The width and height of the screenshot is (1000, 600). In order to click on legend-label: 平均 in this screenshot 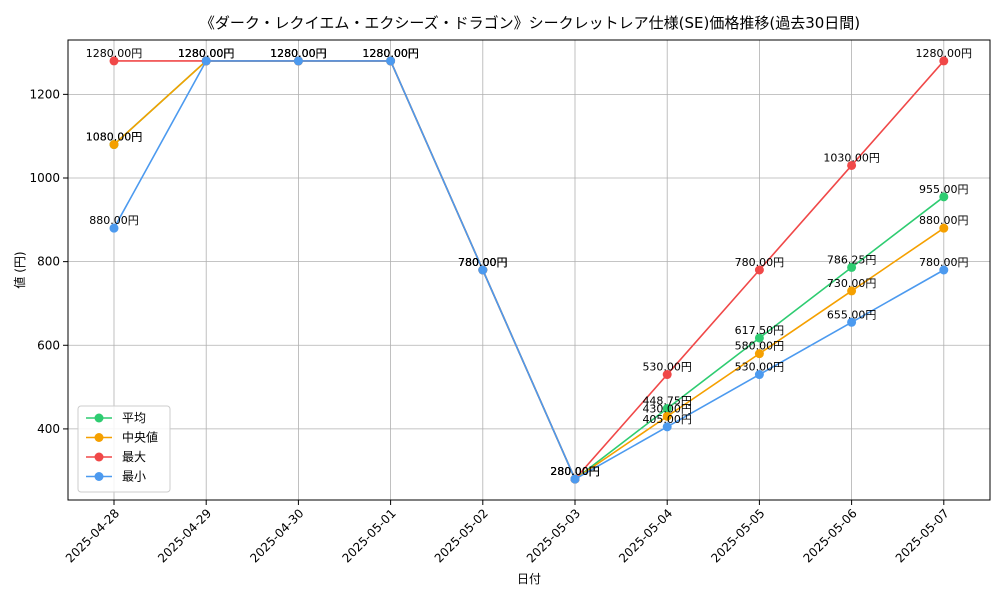, I will do `click(134, 418)`.